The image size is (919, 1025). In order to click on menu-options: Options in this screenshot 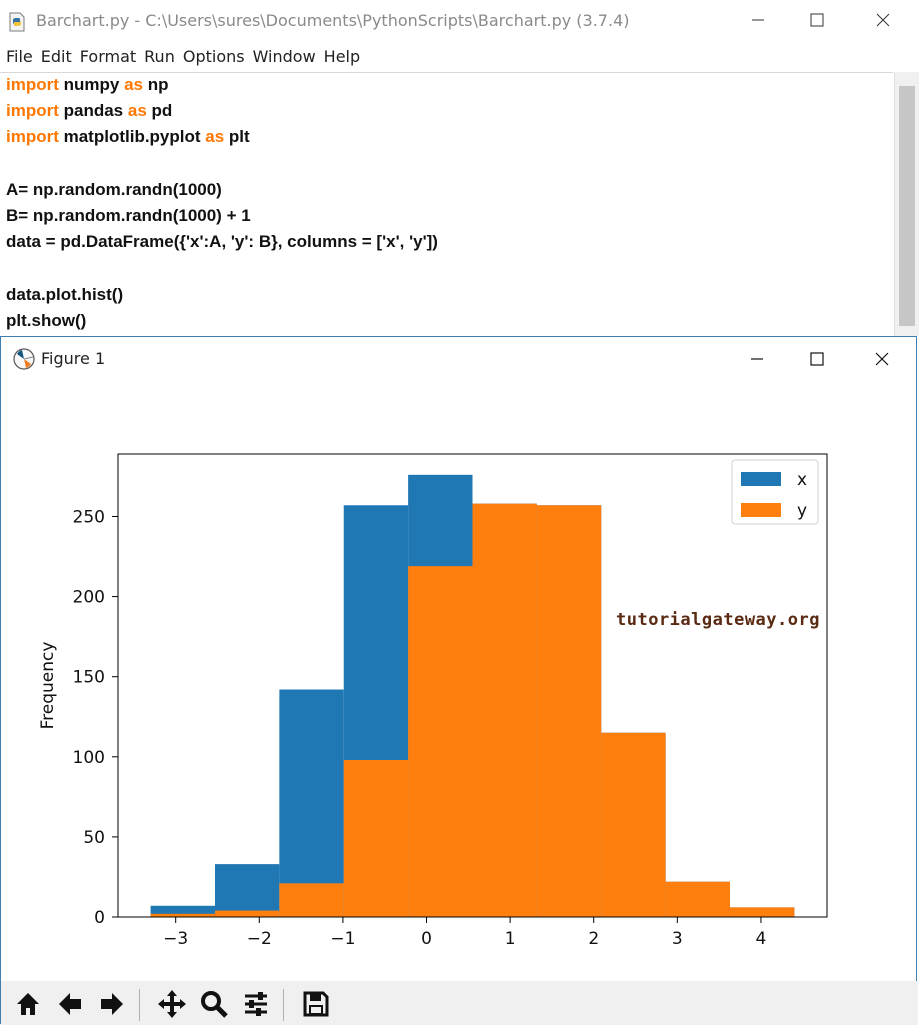, I will do `click(213, 56)`.